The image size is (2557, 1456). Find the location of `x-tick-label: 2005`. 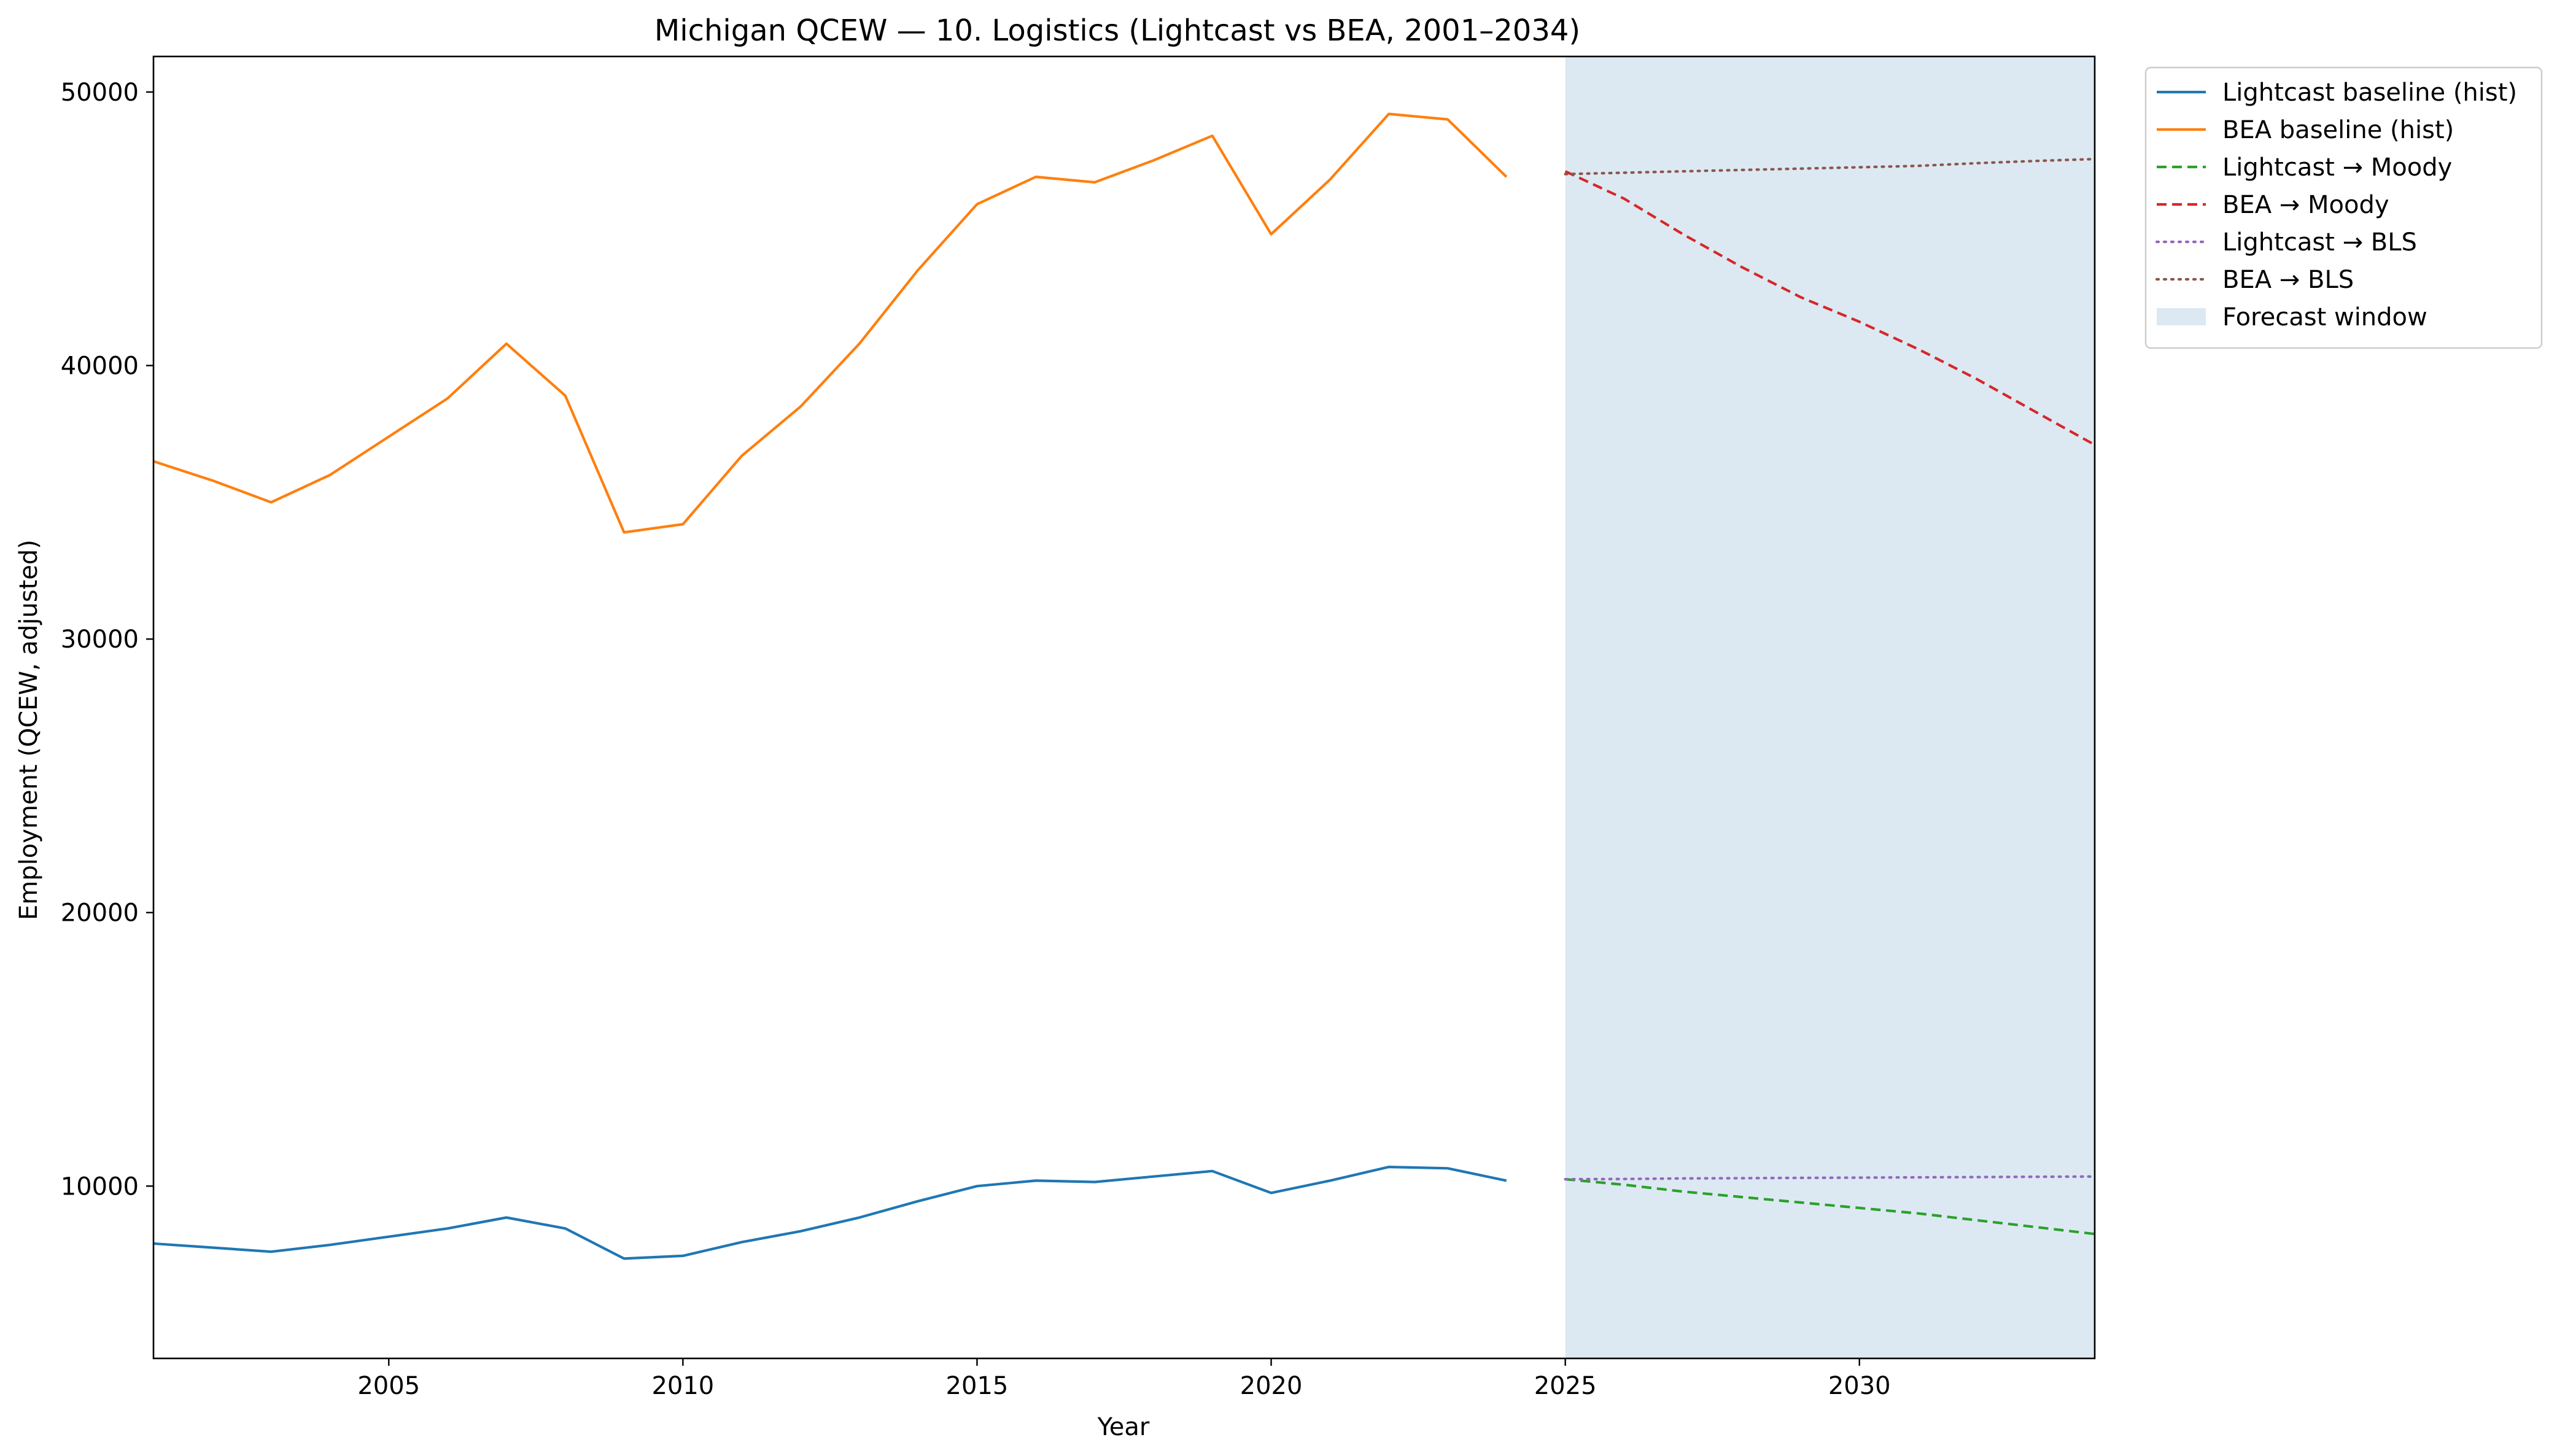

x-tick-label: 2005 is located at coordinates (388, 1386).